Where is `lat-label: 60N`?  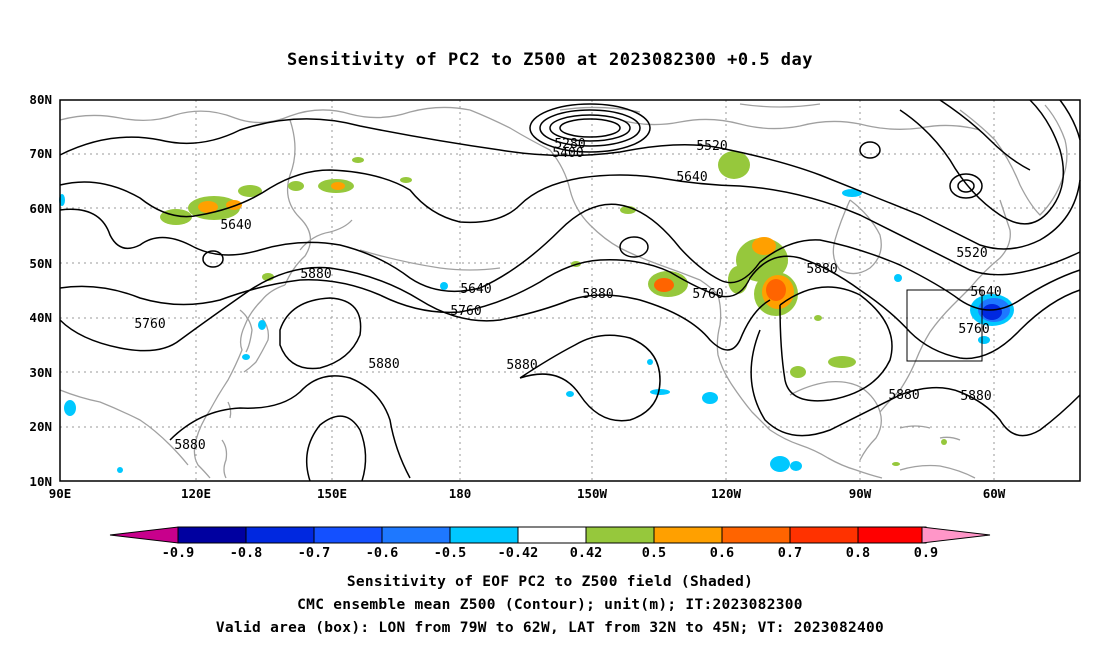 lat-label: 60N is located at coordinates (40, 208).